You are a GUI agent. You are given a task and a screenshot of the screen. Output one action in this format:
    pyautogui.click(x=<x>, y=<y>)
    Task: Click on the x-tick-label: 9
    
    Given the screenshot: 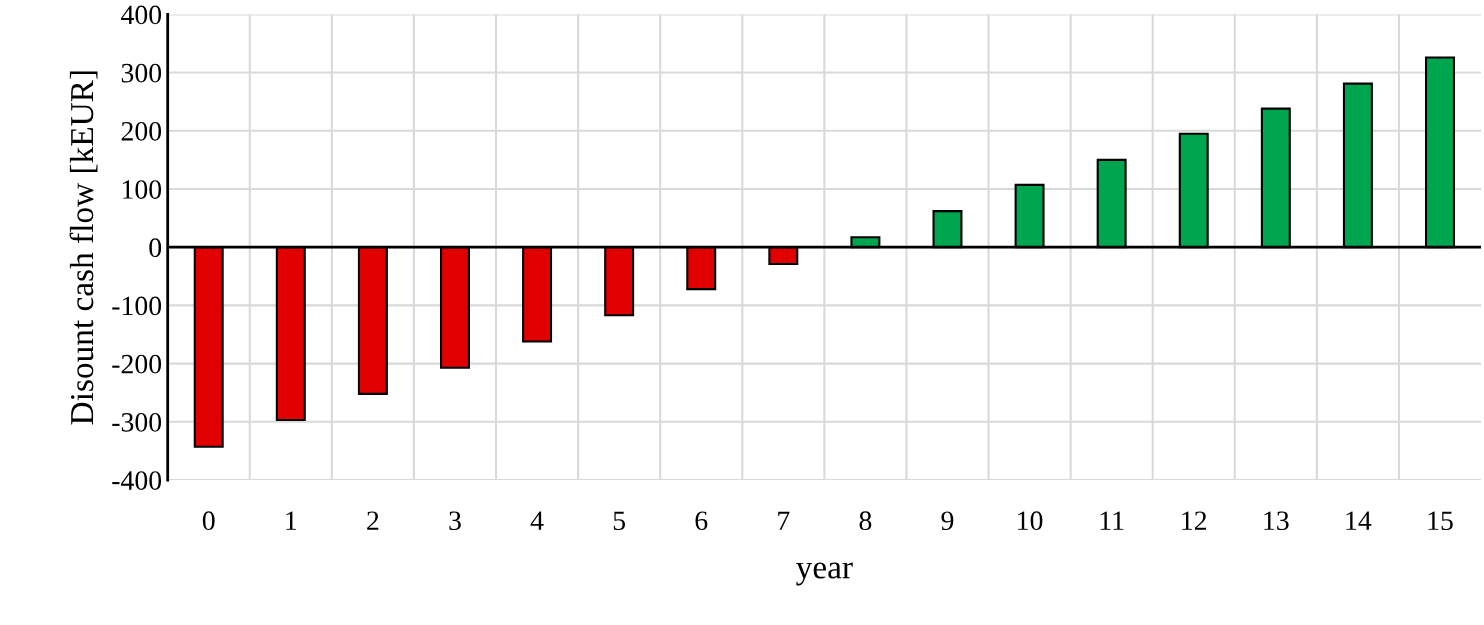 What is the action you would take?
    pyautogui.click(x=947, y=521)
    